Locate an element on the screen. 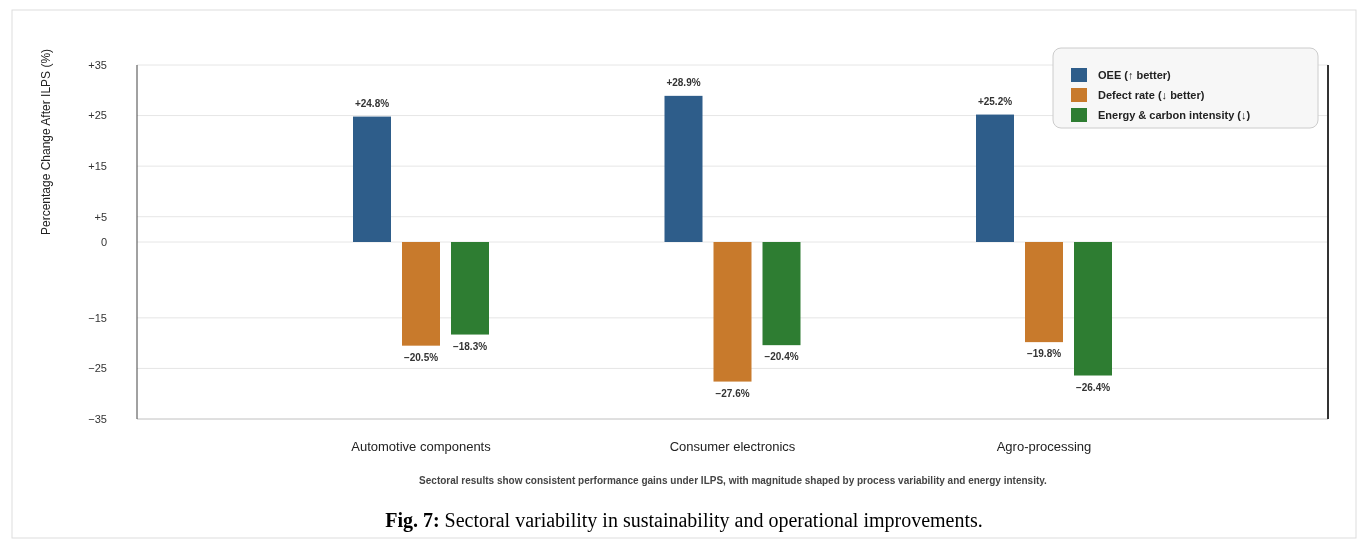 This screenshot has height=540, width=1368. data-label: −20.4% is located at coordinates (781, 357).